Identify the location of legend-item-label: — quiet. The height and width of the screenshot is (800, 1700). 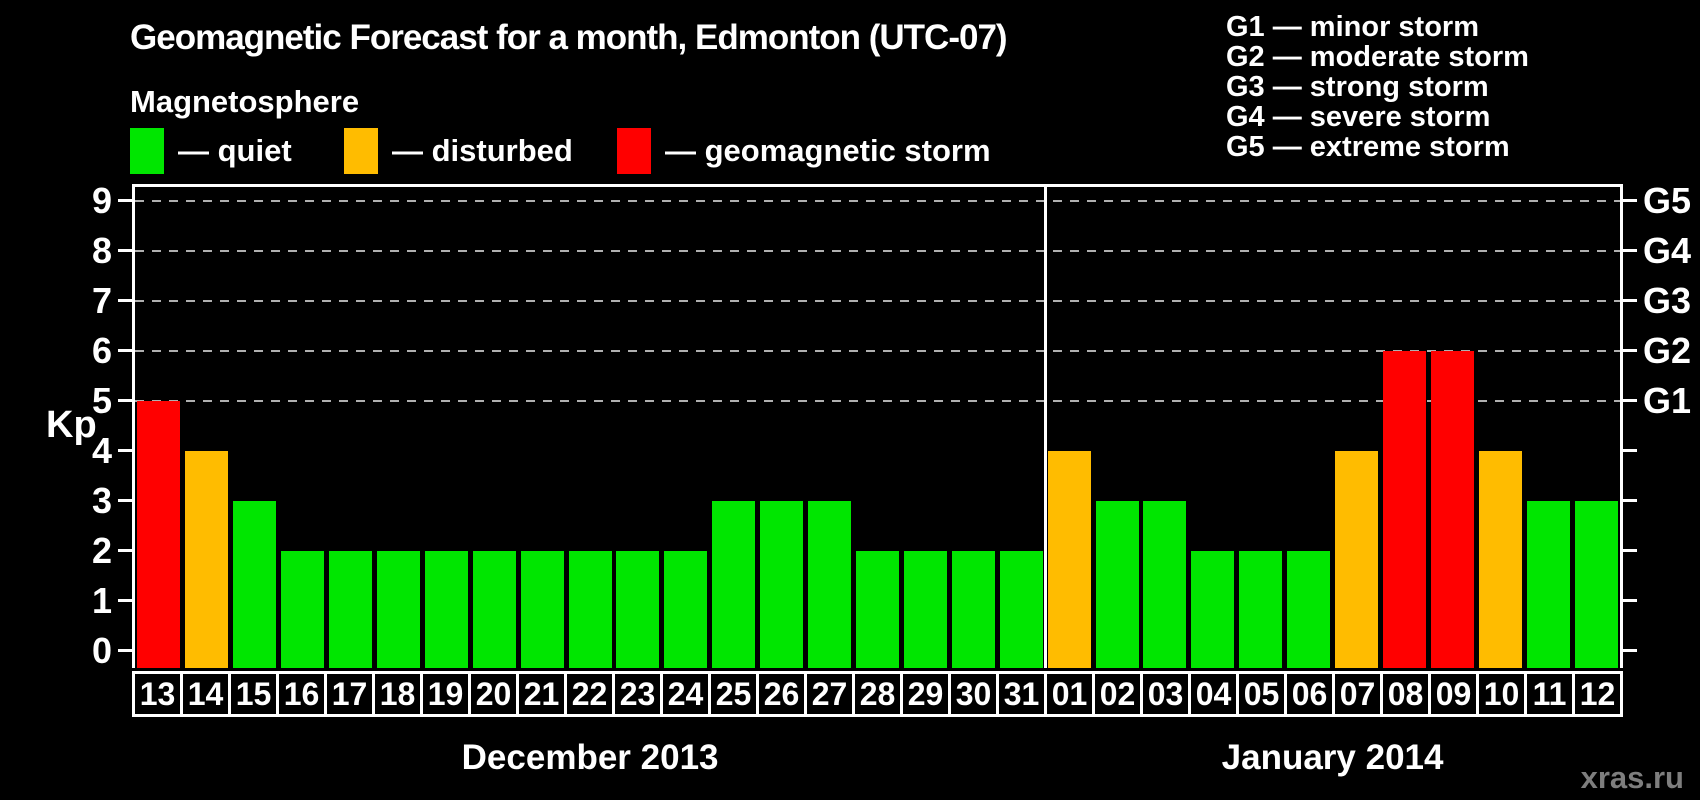
(235, 150).